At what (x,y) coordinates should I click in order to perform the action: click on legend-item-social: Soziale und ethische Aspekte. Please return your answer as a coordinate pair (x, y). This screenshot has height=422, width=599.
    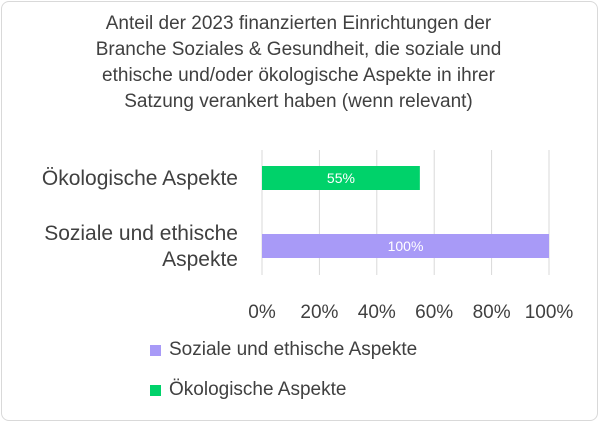
    Looking at the image, I should click on (283, 350).